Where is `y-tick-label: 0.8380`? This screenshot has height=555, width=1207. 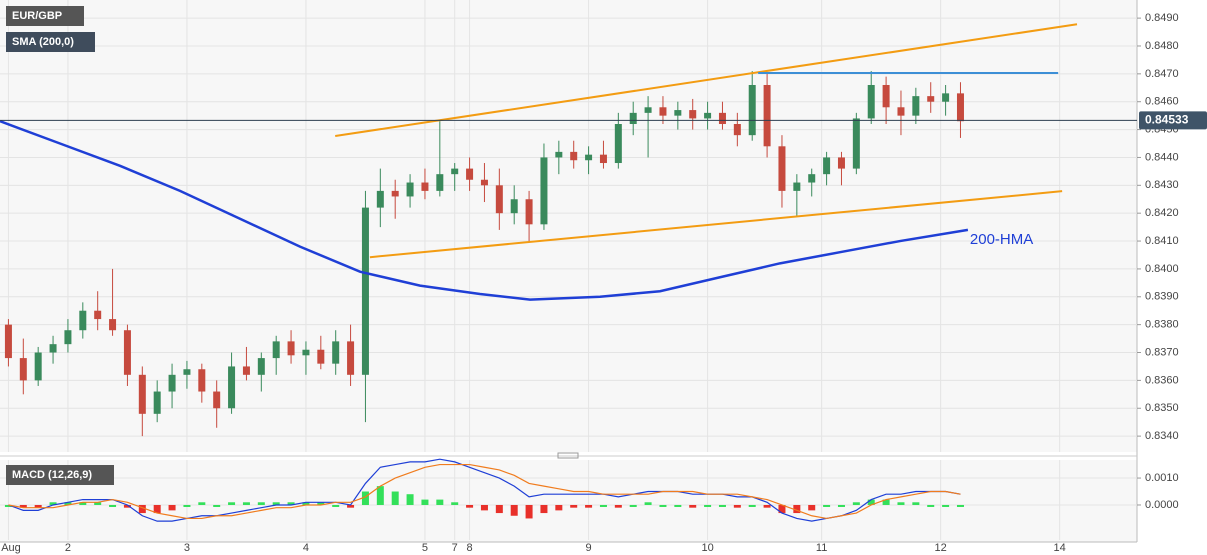 y-tick-label: 0.8380 is located at coordinates (1162, 325).